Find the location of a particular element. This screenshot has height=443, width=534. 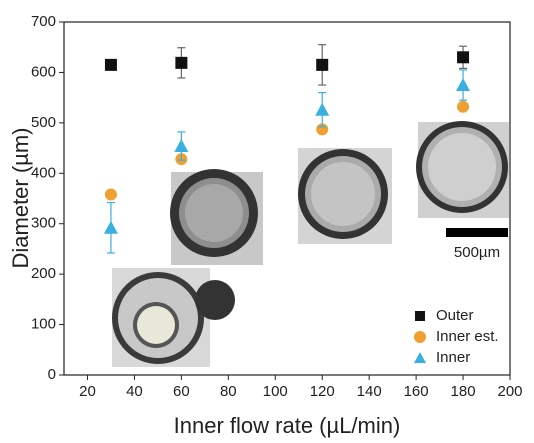

x-tick-label: 140 is located at coordinates (369, 391).